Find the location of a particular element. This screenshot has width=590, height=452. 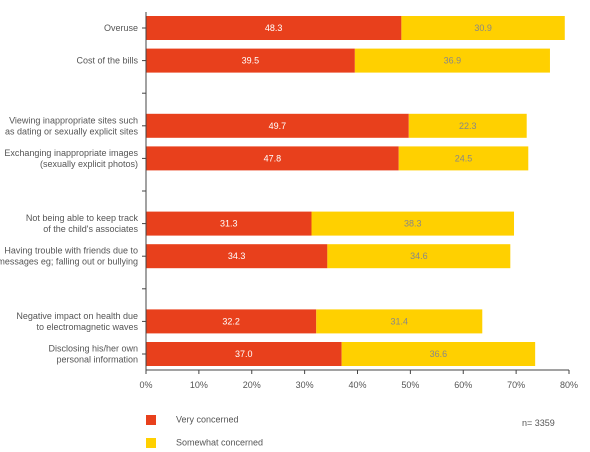

data-label: 36.6 is located at coordinates (439, 354).